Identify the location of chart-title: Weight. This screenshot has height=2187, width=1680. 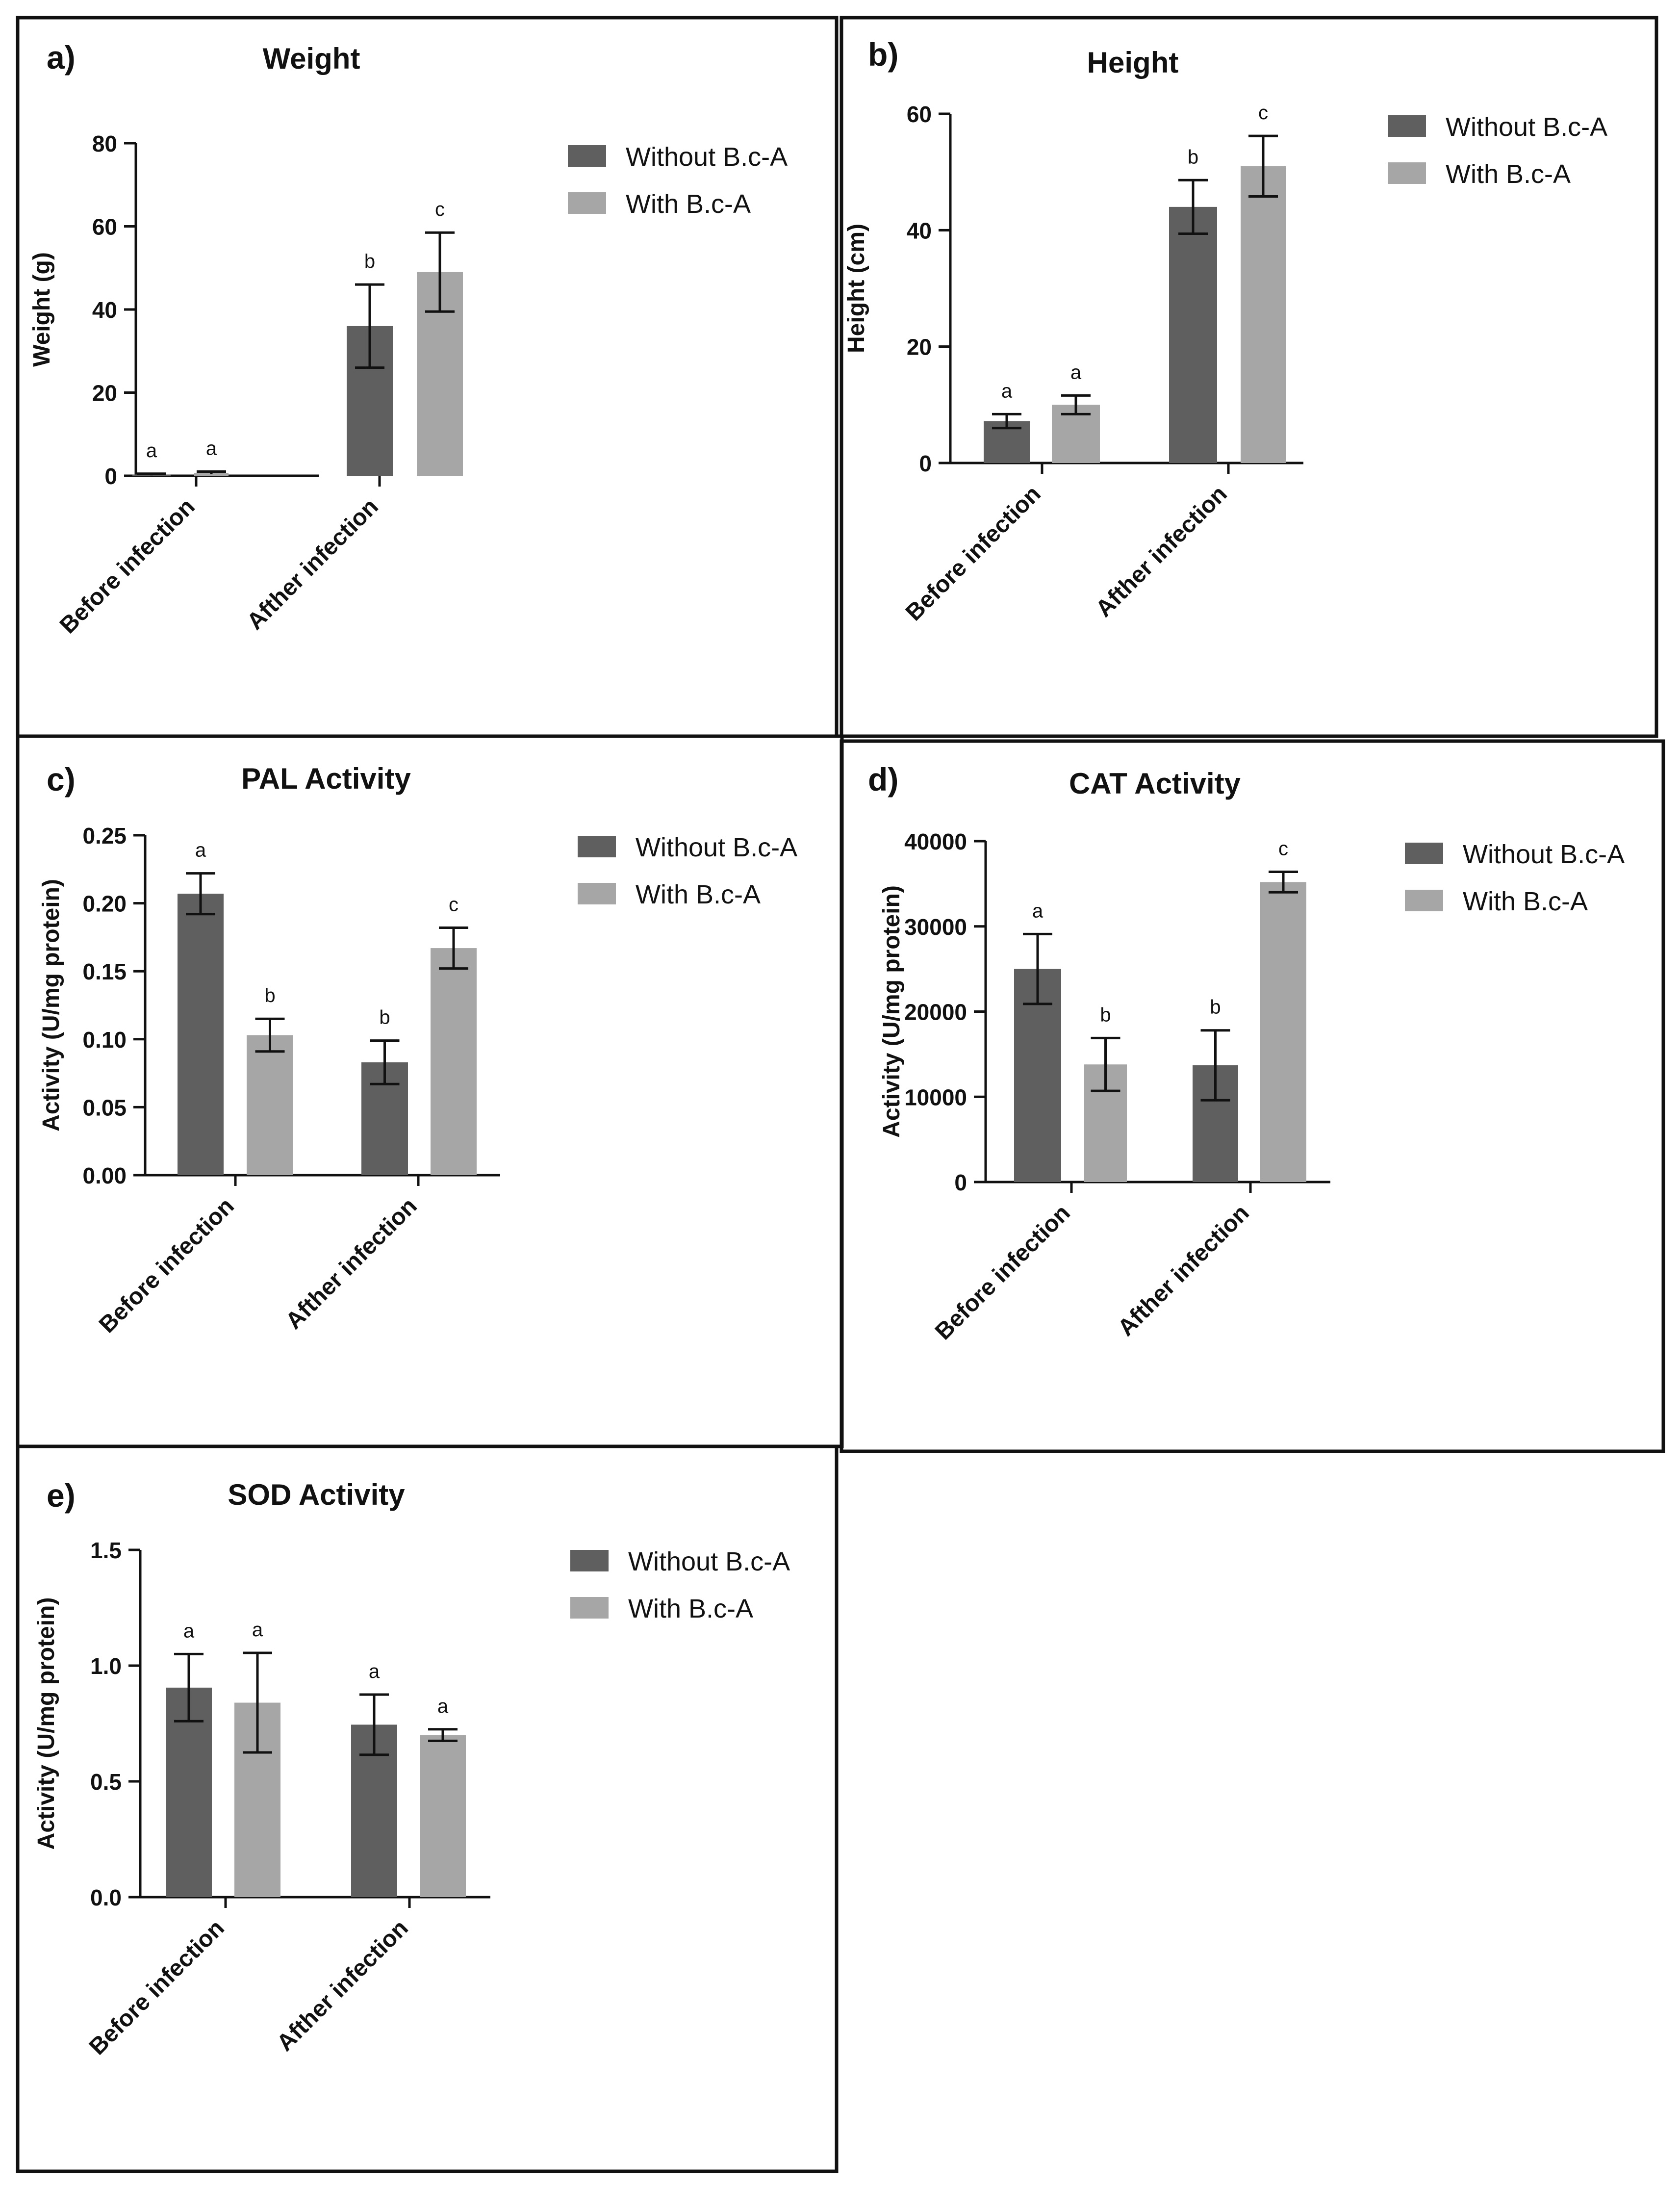
(311, 58).